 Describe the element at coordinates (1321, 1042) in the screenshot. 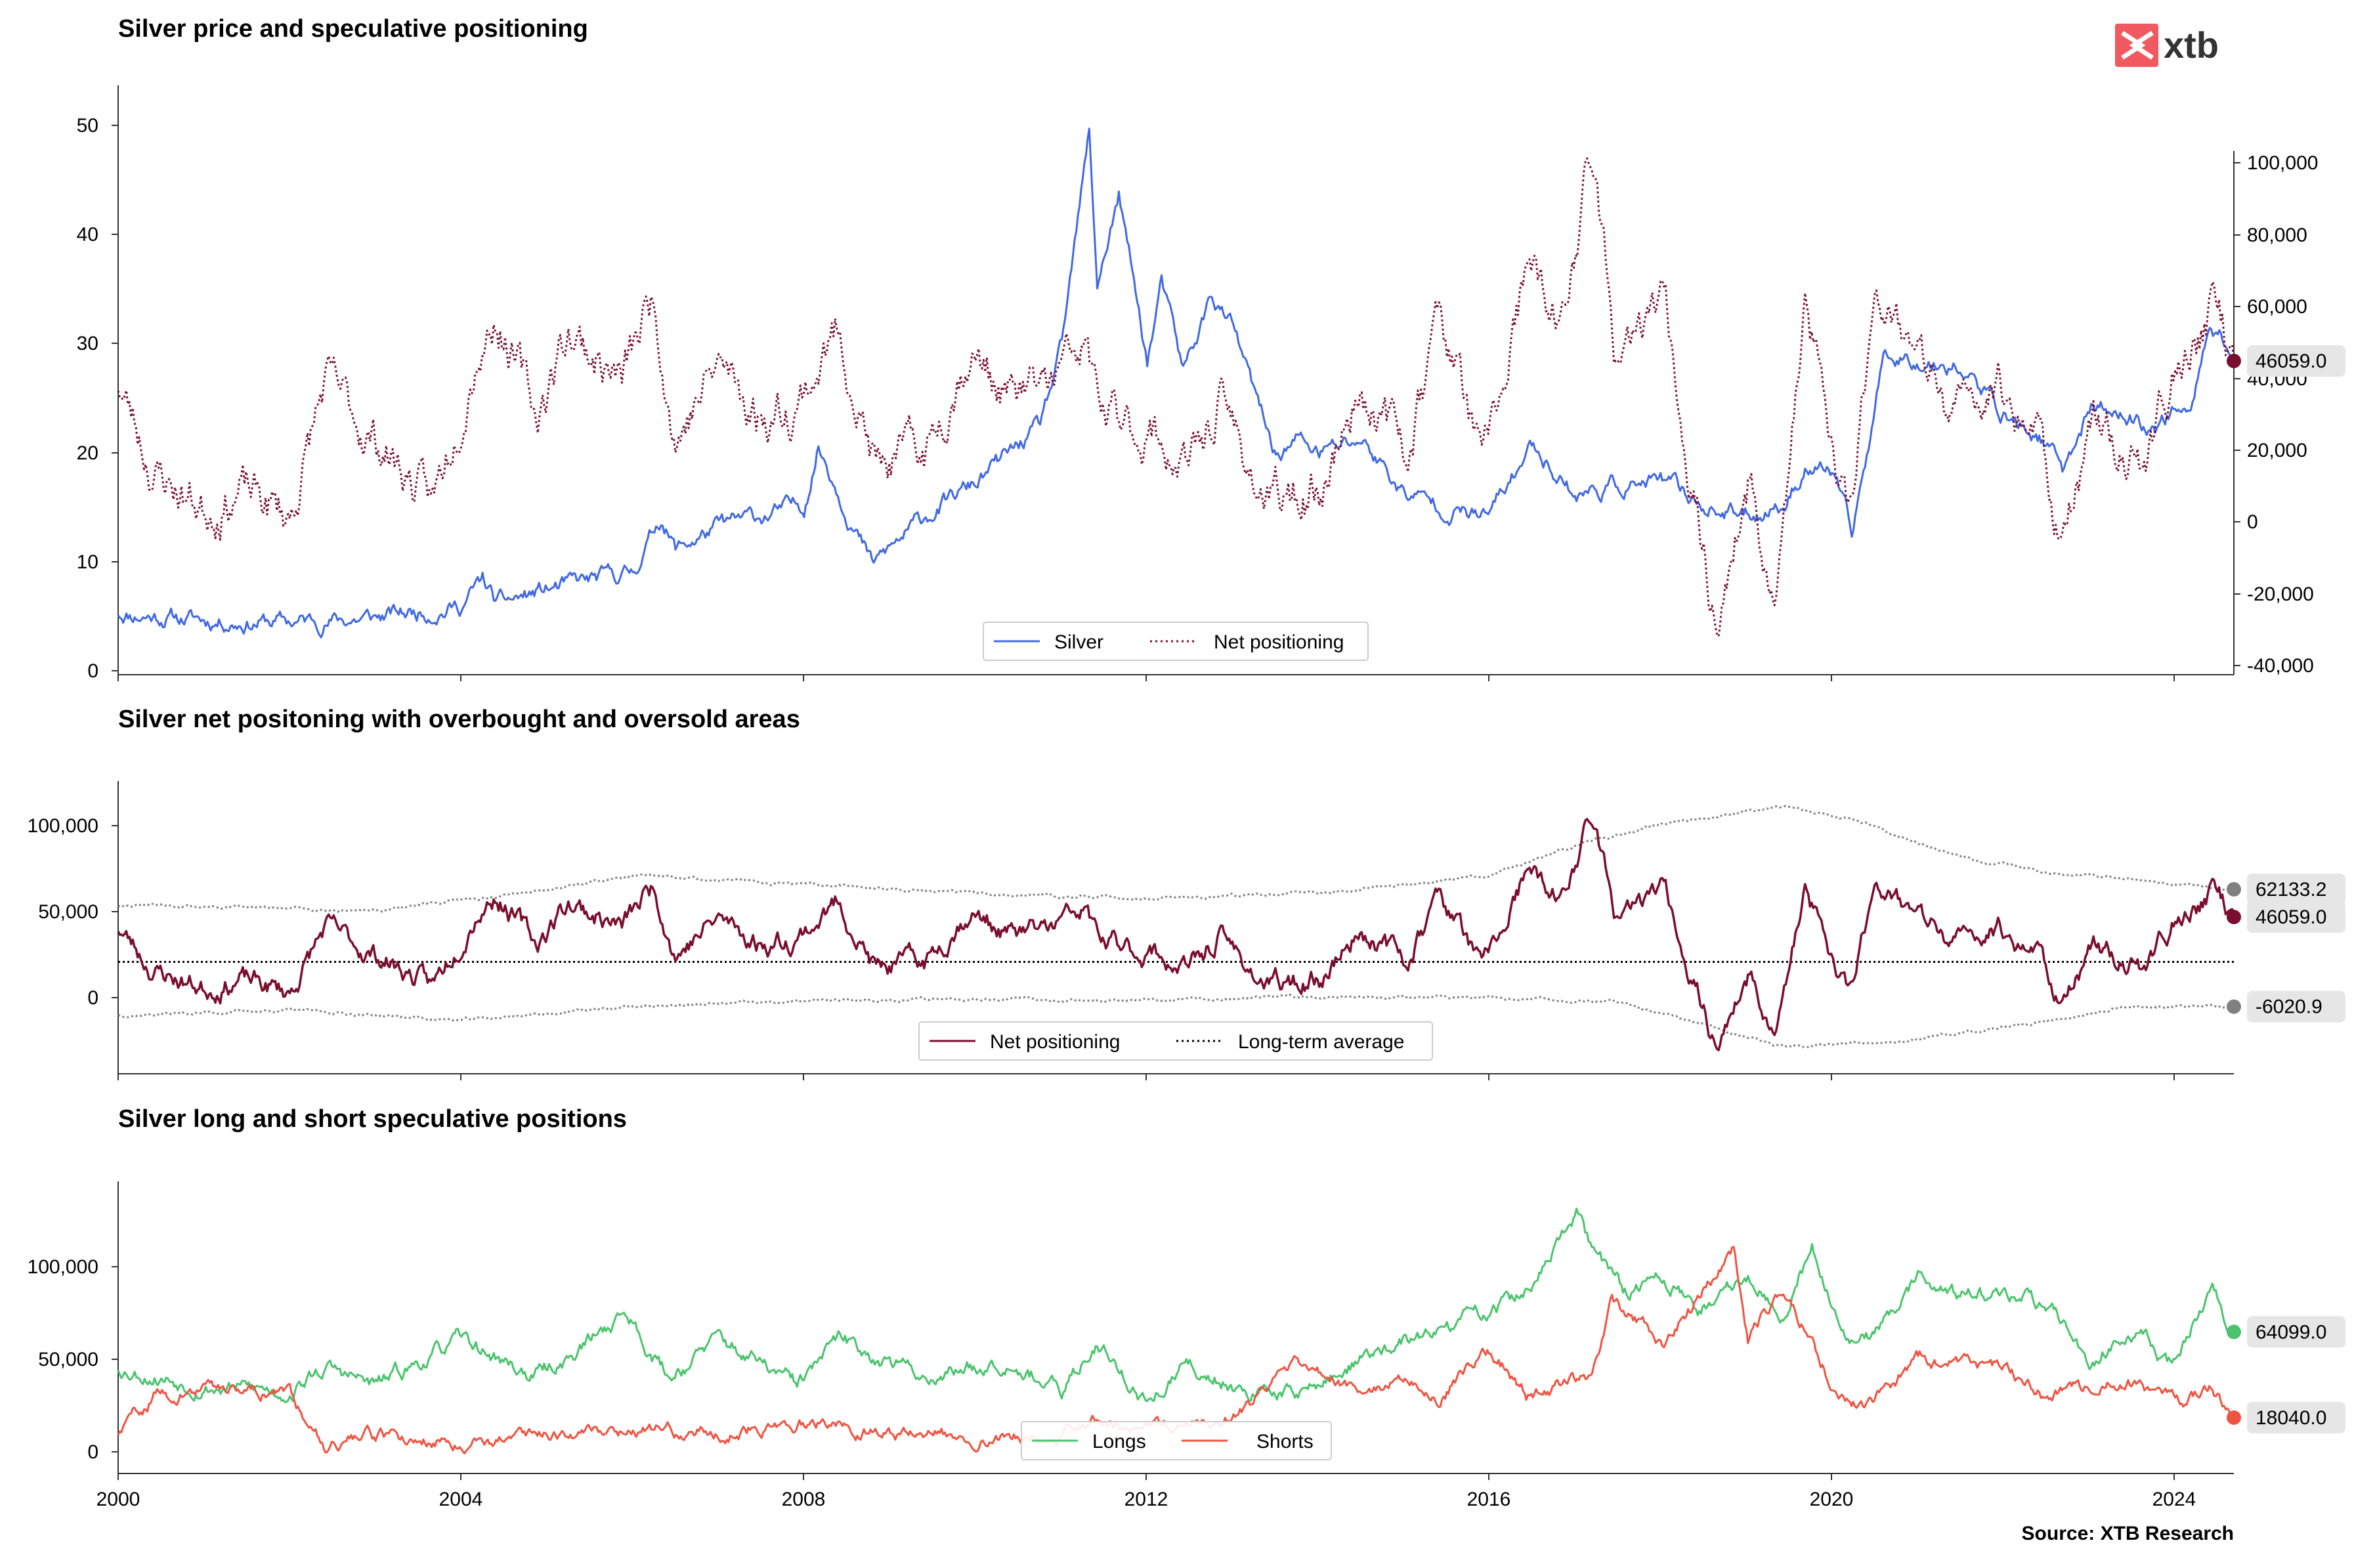

I see `legend-label-long-term-average: Long-term average` at that location.